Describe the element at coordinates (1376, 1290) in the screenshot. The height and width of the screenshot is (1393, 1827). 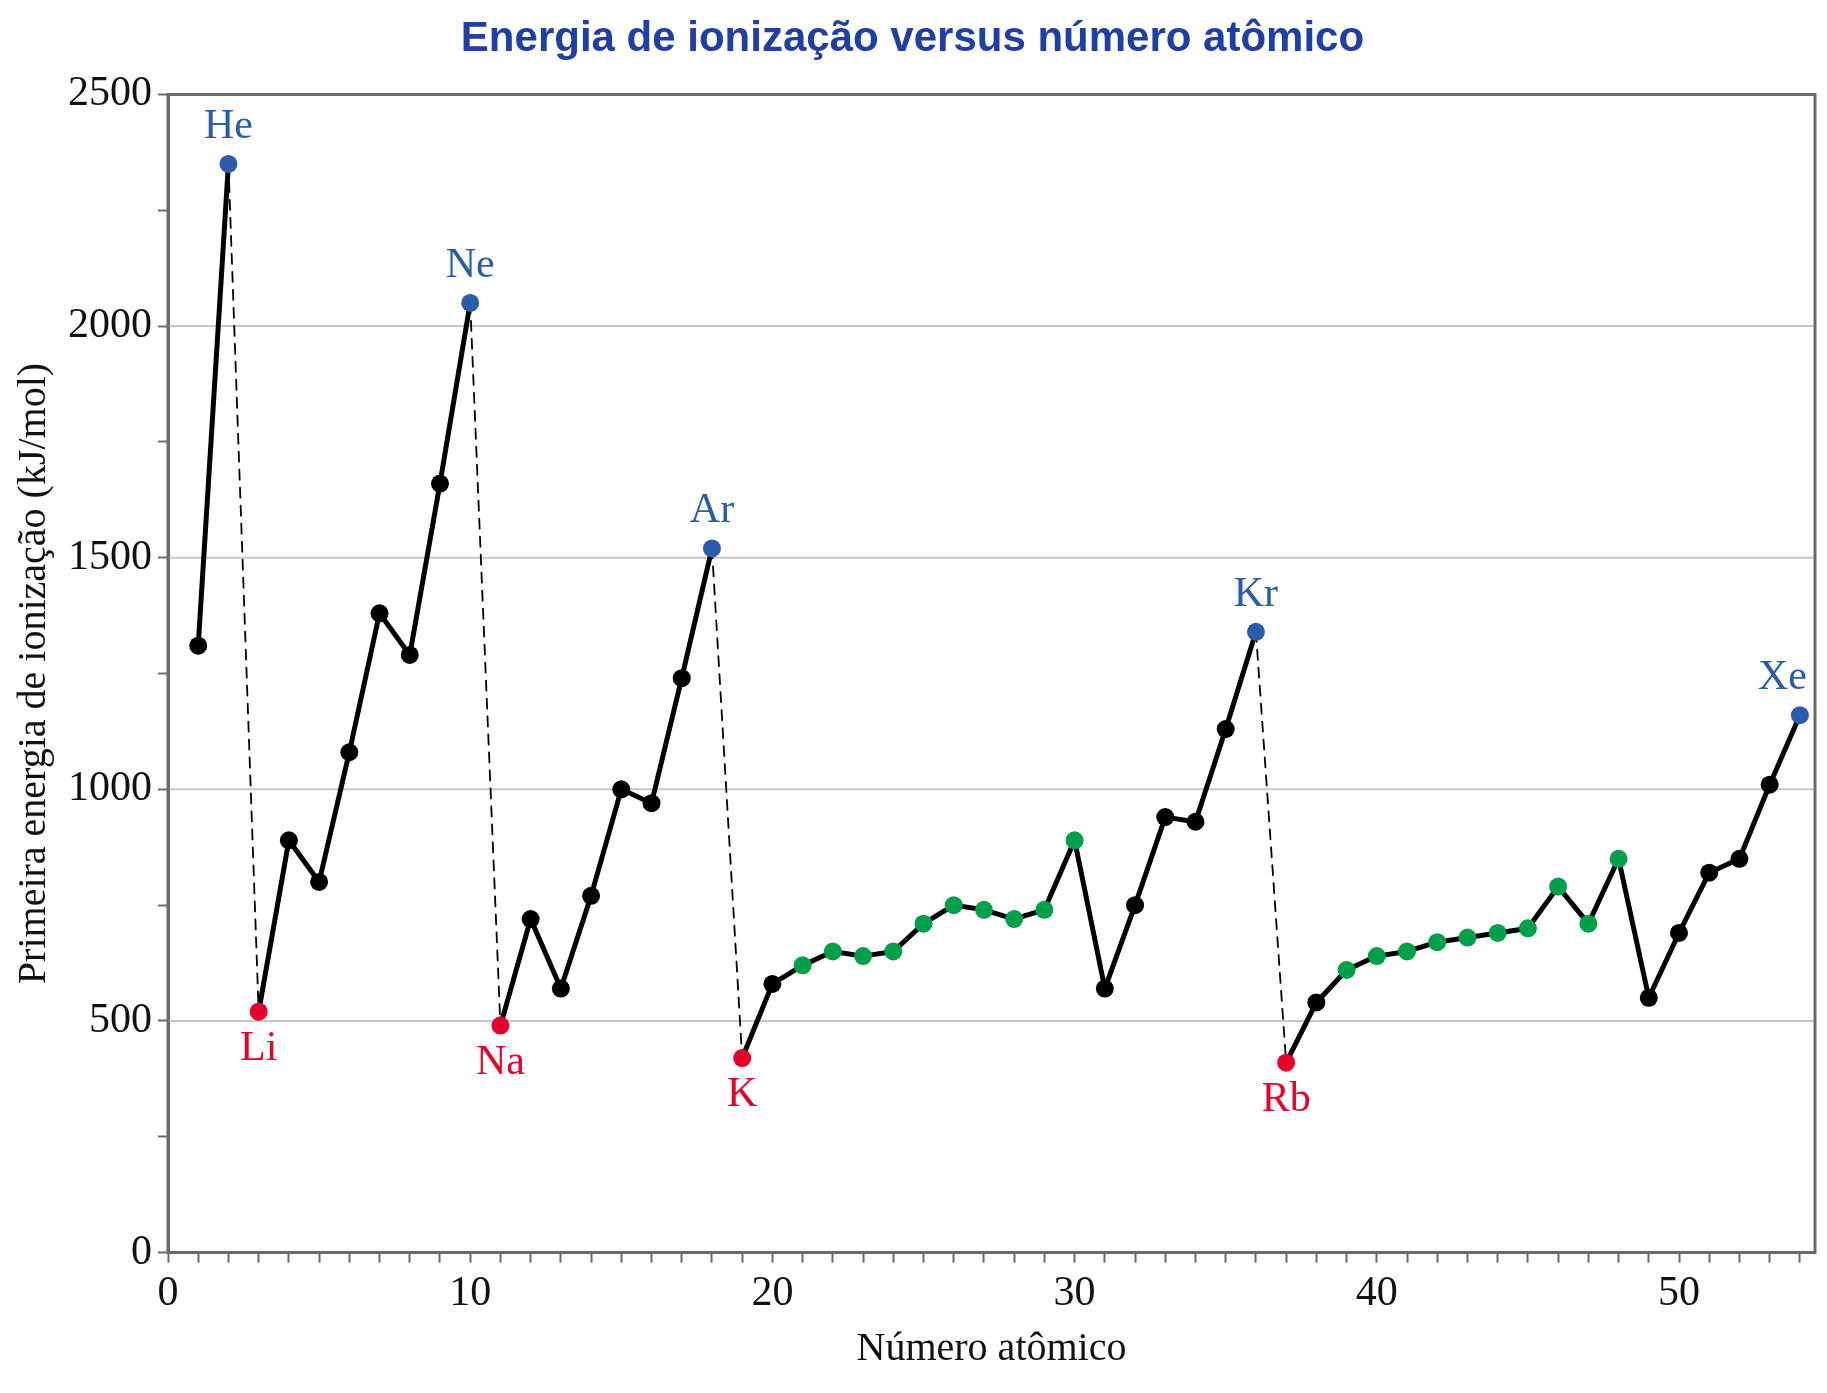
I see `x-tick-label: 40` at that location.